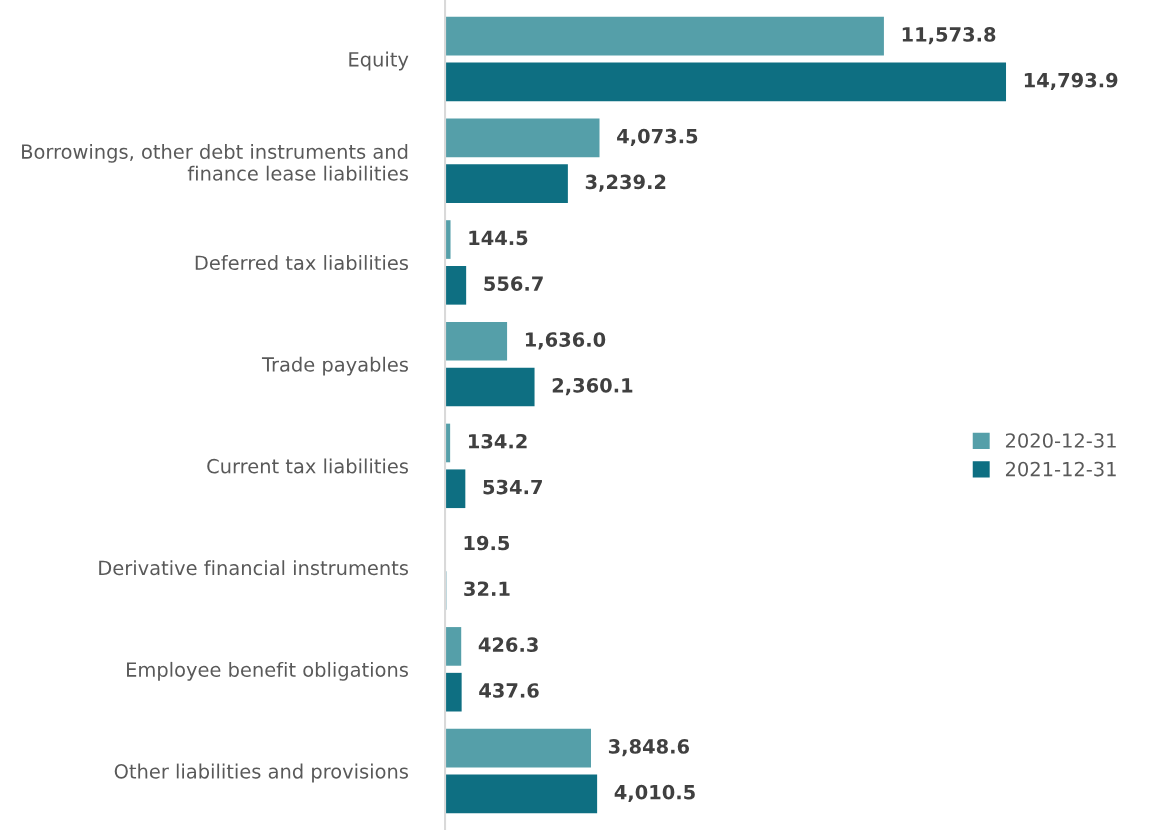  I want to click on data-label: 2,360.1, so click(592, 386).